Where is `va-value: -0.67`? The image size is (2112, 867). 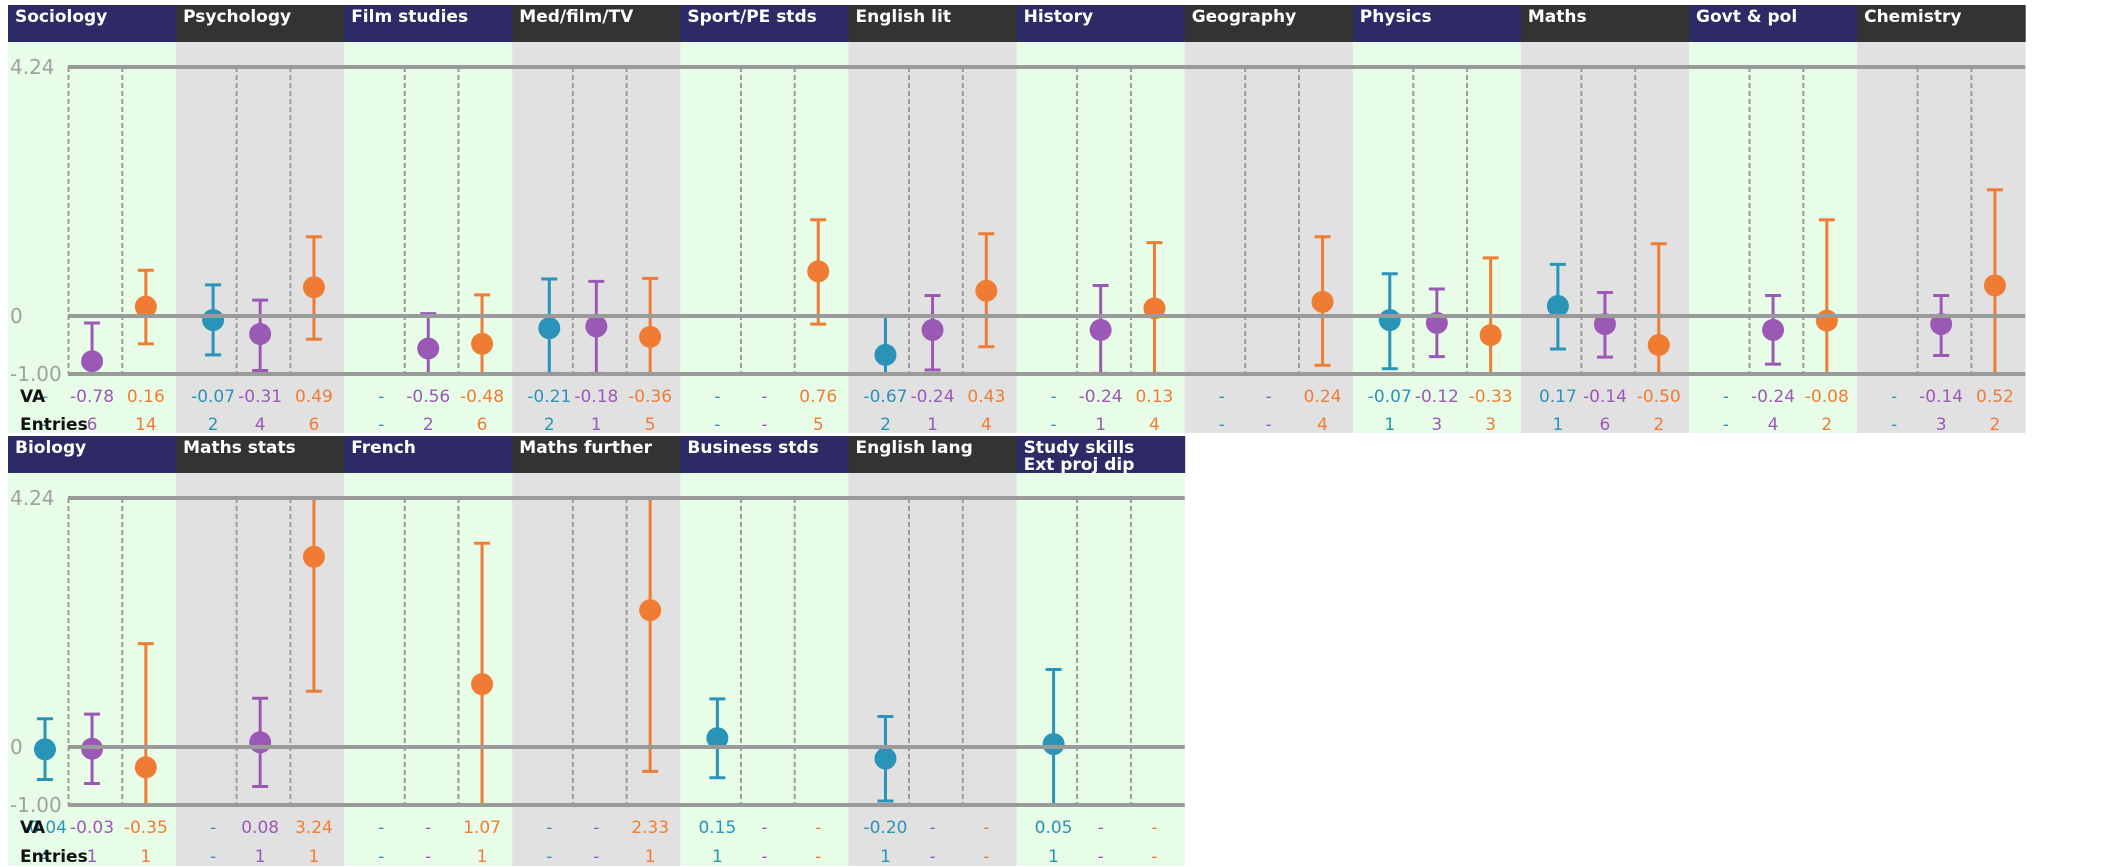
va-value: -0.67 is located at coordinates (885, 397).